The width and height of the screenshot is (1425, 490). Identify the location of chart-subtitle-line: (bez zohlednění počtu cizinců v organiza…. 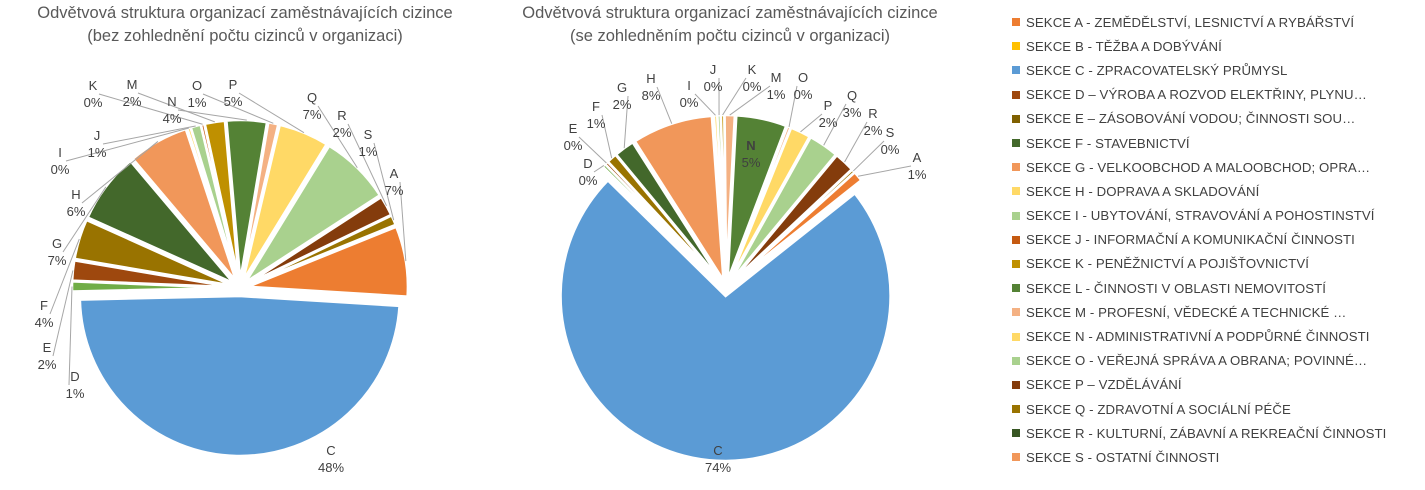
(245, 36).